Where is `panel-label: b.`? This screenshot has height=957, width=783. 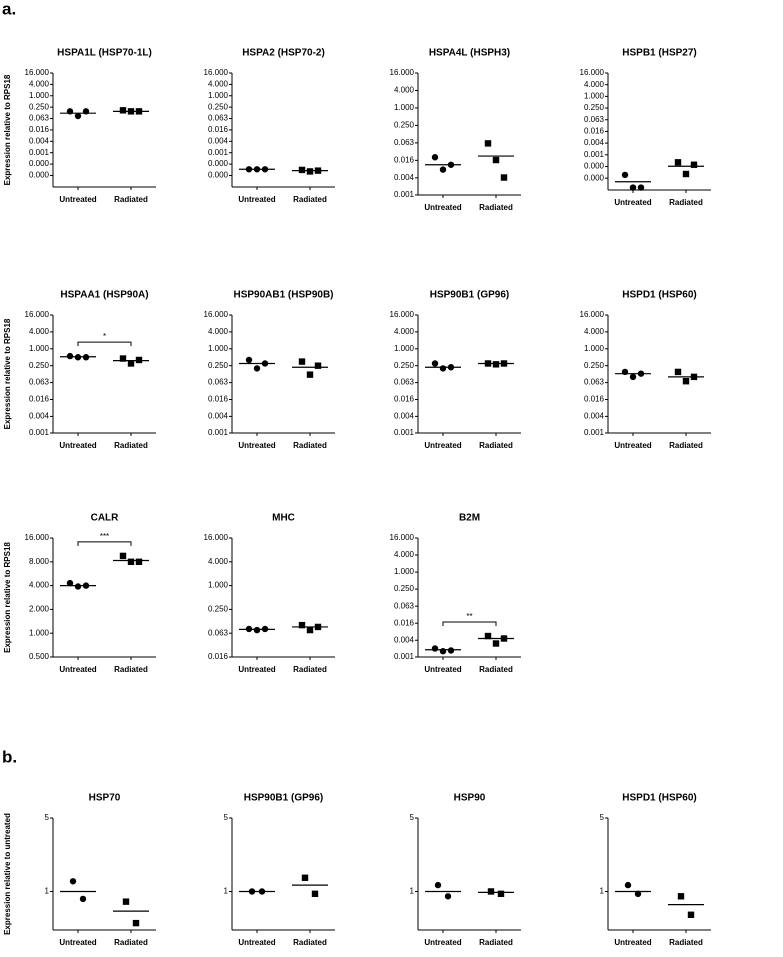 panel-label: b. is located at coordinates (9, 756).